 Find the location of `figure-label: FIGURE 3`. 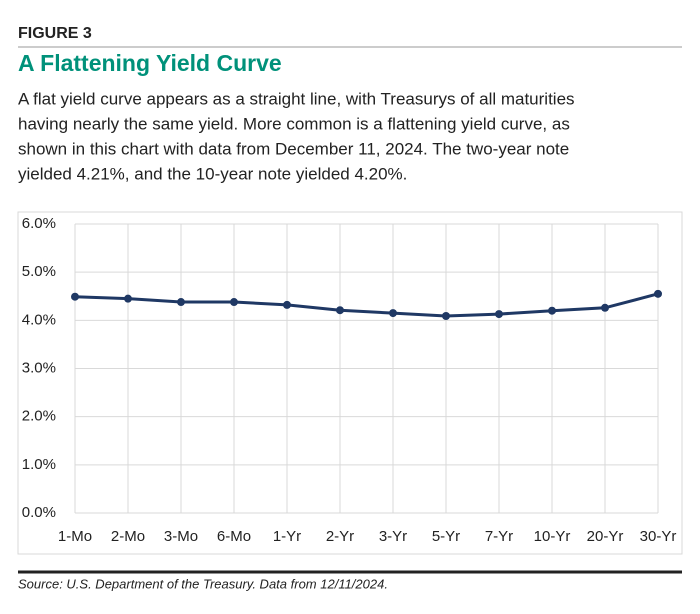

figure-label: FIGURE 3 is located at coordinates (55, 33).